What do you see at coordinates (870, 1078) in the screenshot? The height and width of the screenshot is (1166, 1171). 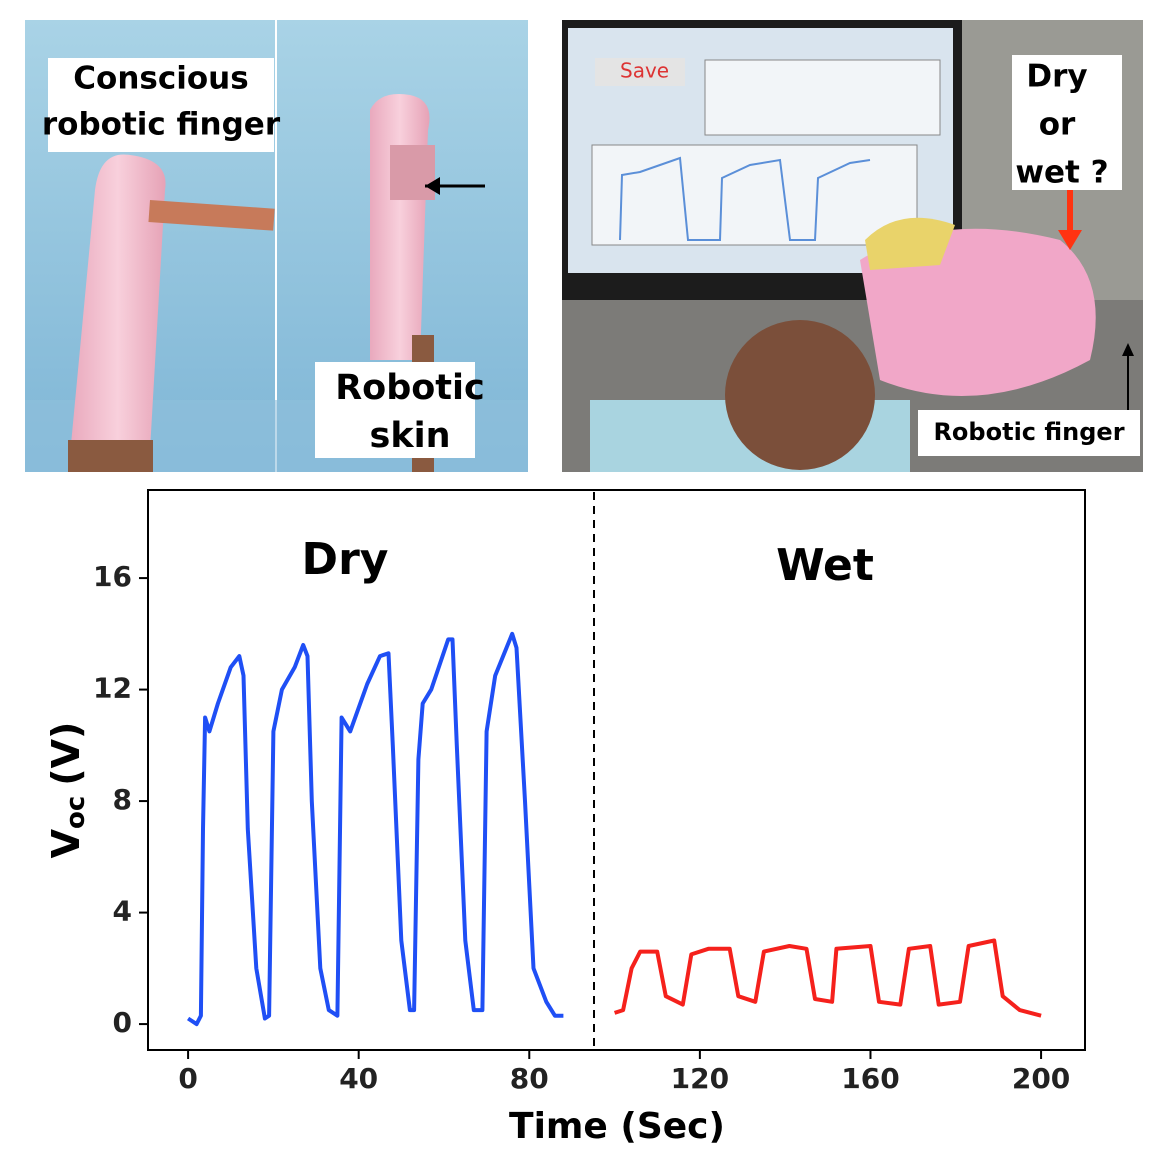 I see `x-tick-label: 160` at bounding box center [870, 1078].